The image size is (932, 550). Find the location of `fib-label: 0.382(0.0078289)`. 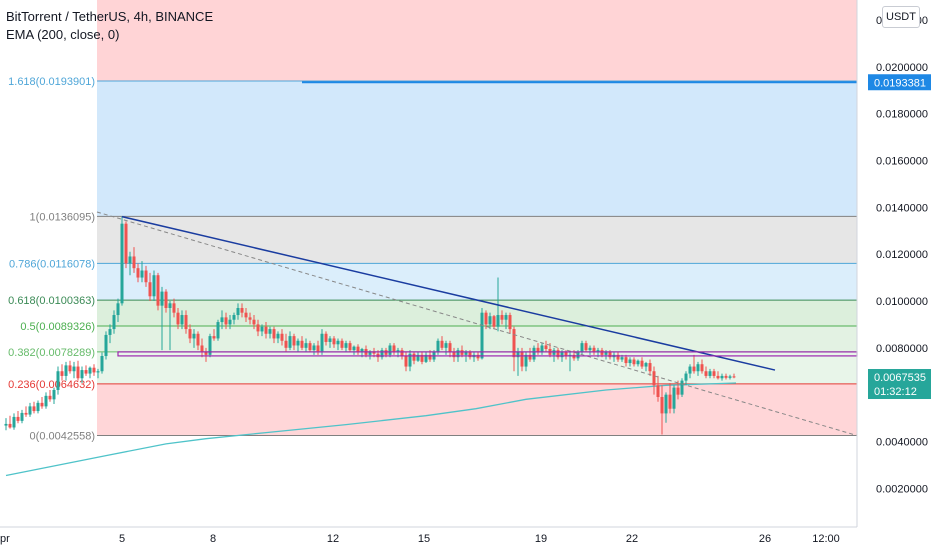

fib-label: 0.382(0.0078289) is located at coordinates (51, 353).